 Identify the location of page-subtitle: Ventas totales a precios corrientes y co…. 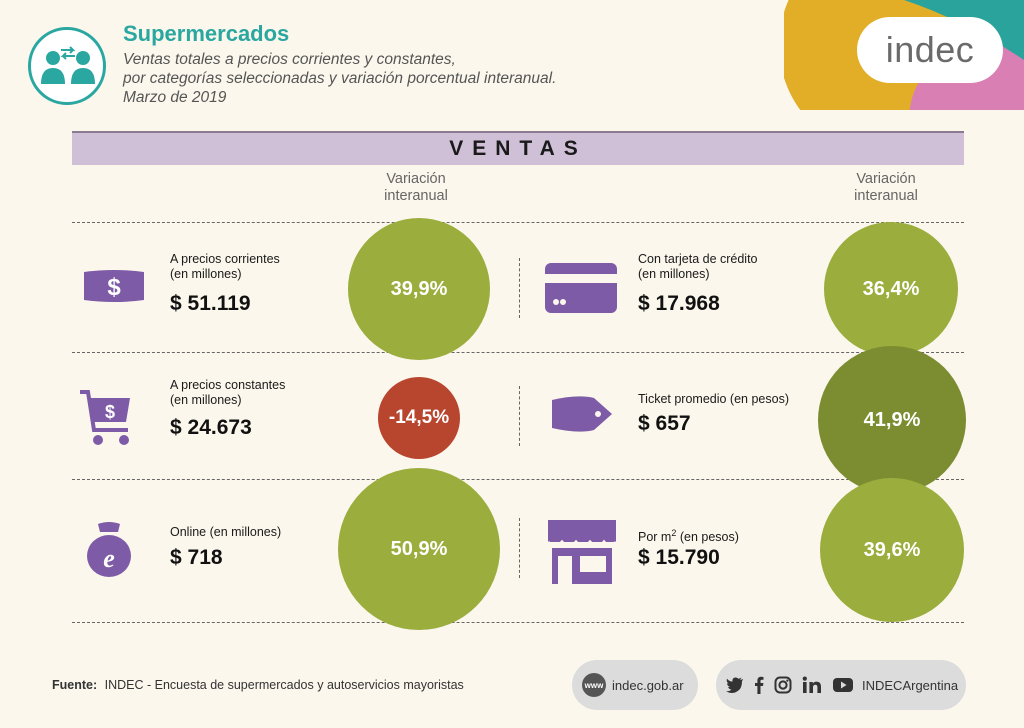
(358, 78).